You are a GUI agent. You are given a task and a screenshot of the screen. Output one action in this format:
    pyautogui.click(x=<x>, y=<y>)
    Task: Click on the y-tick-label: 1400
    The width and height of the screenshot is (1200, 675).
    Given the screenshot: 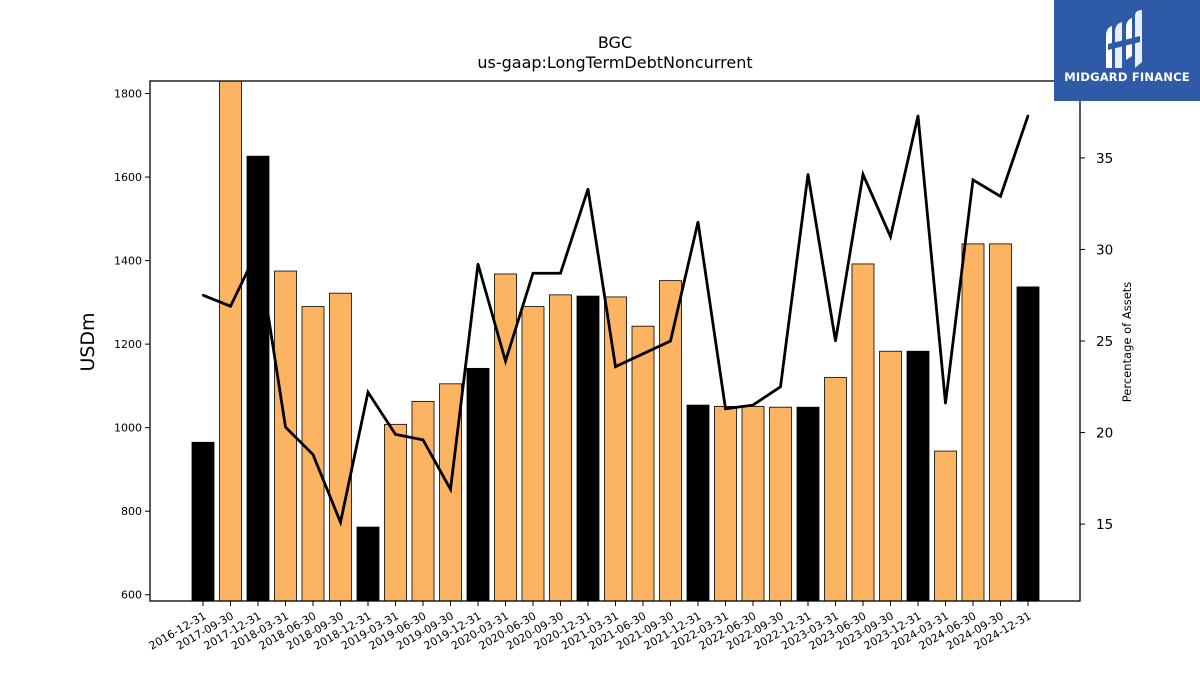 What is the action you would take?
    pyautogui.click(x=128, y=261)
    